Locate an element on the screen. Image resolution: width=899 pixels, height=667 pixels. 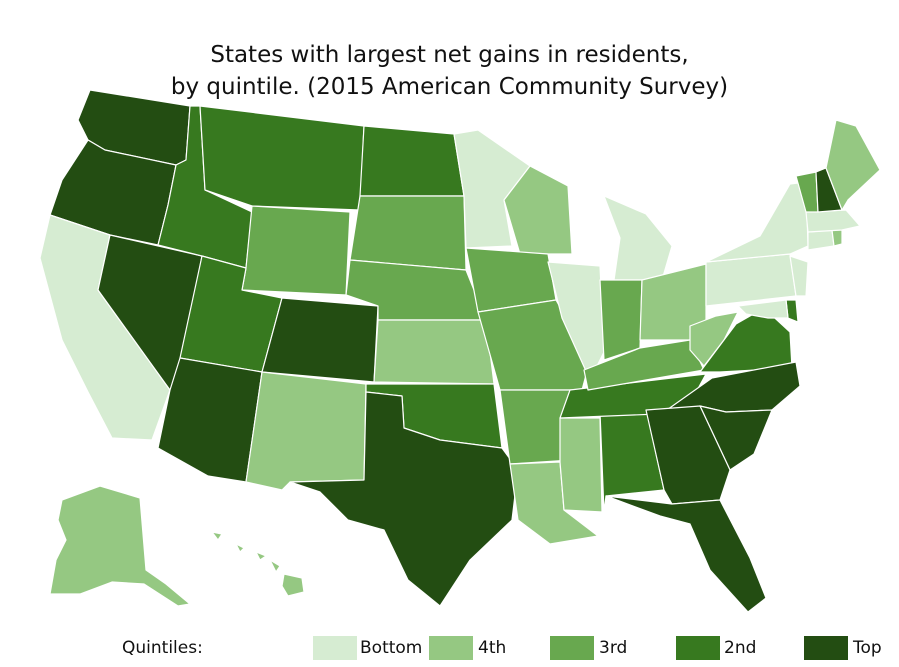
legend-label-3rd: 3rd is located at coordinates (613, 648).